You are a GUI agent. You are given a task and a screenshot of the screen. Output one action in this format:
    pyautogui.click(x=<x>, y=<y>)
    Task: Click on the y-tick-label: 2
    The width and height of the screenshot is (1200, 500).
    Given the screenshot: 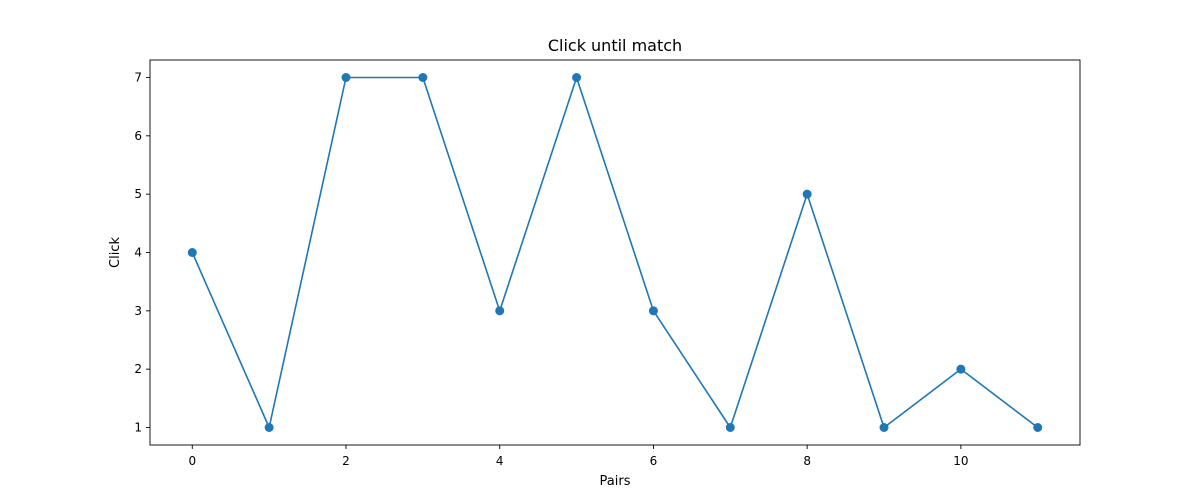 What is the action you would take?
    pyautogui.click(x=138, y=369)
    